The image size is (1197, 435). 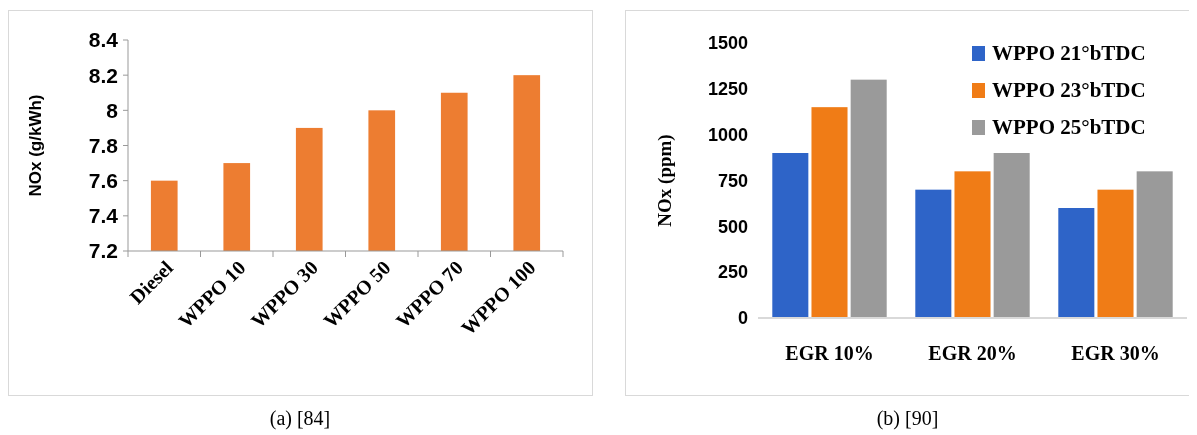 What do you see at coordinates (103, 181) in the screenshot?
I see `y-tick-label: 7.6` at bounding box center [103, 181].